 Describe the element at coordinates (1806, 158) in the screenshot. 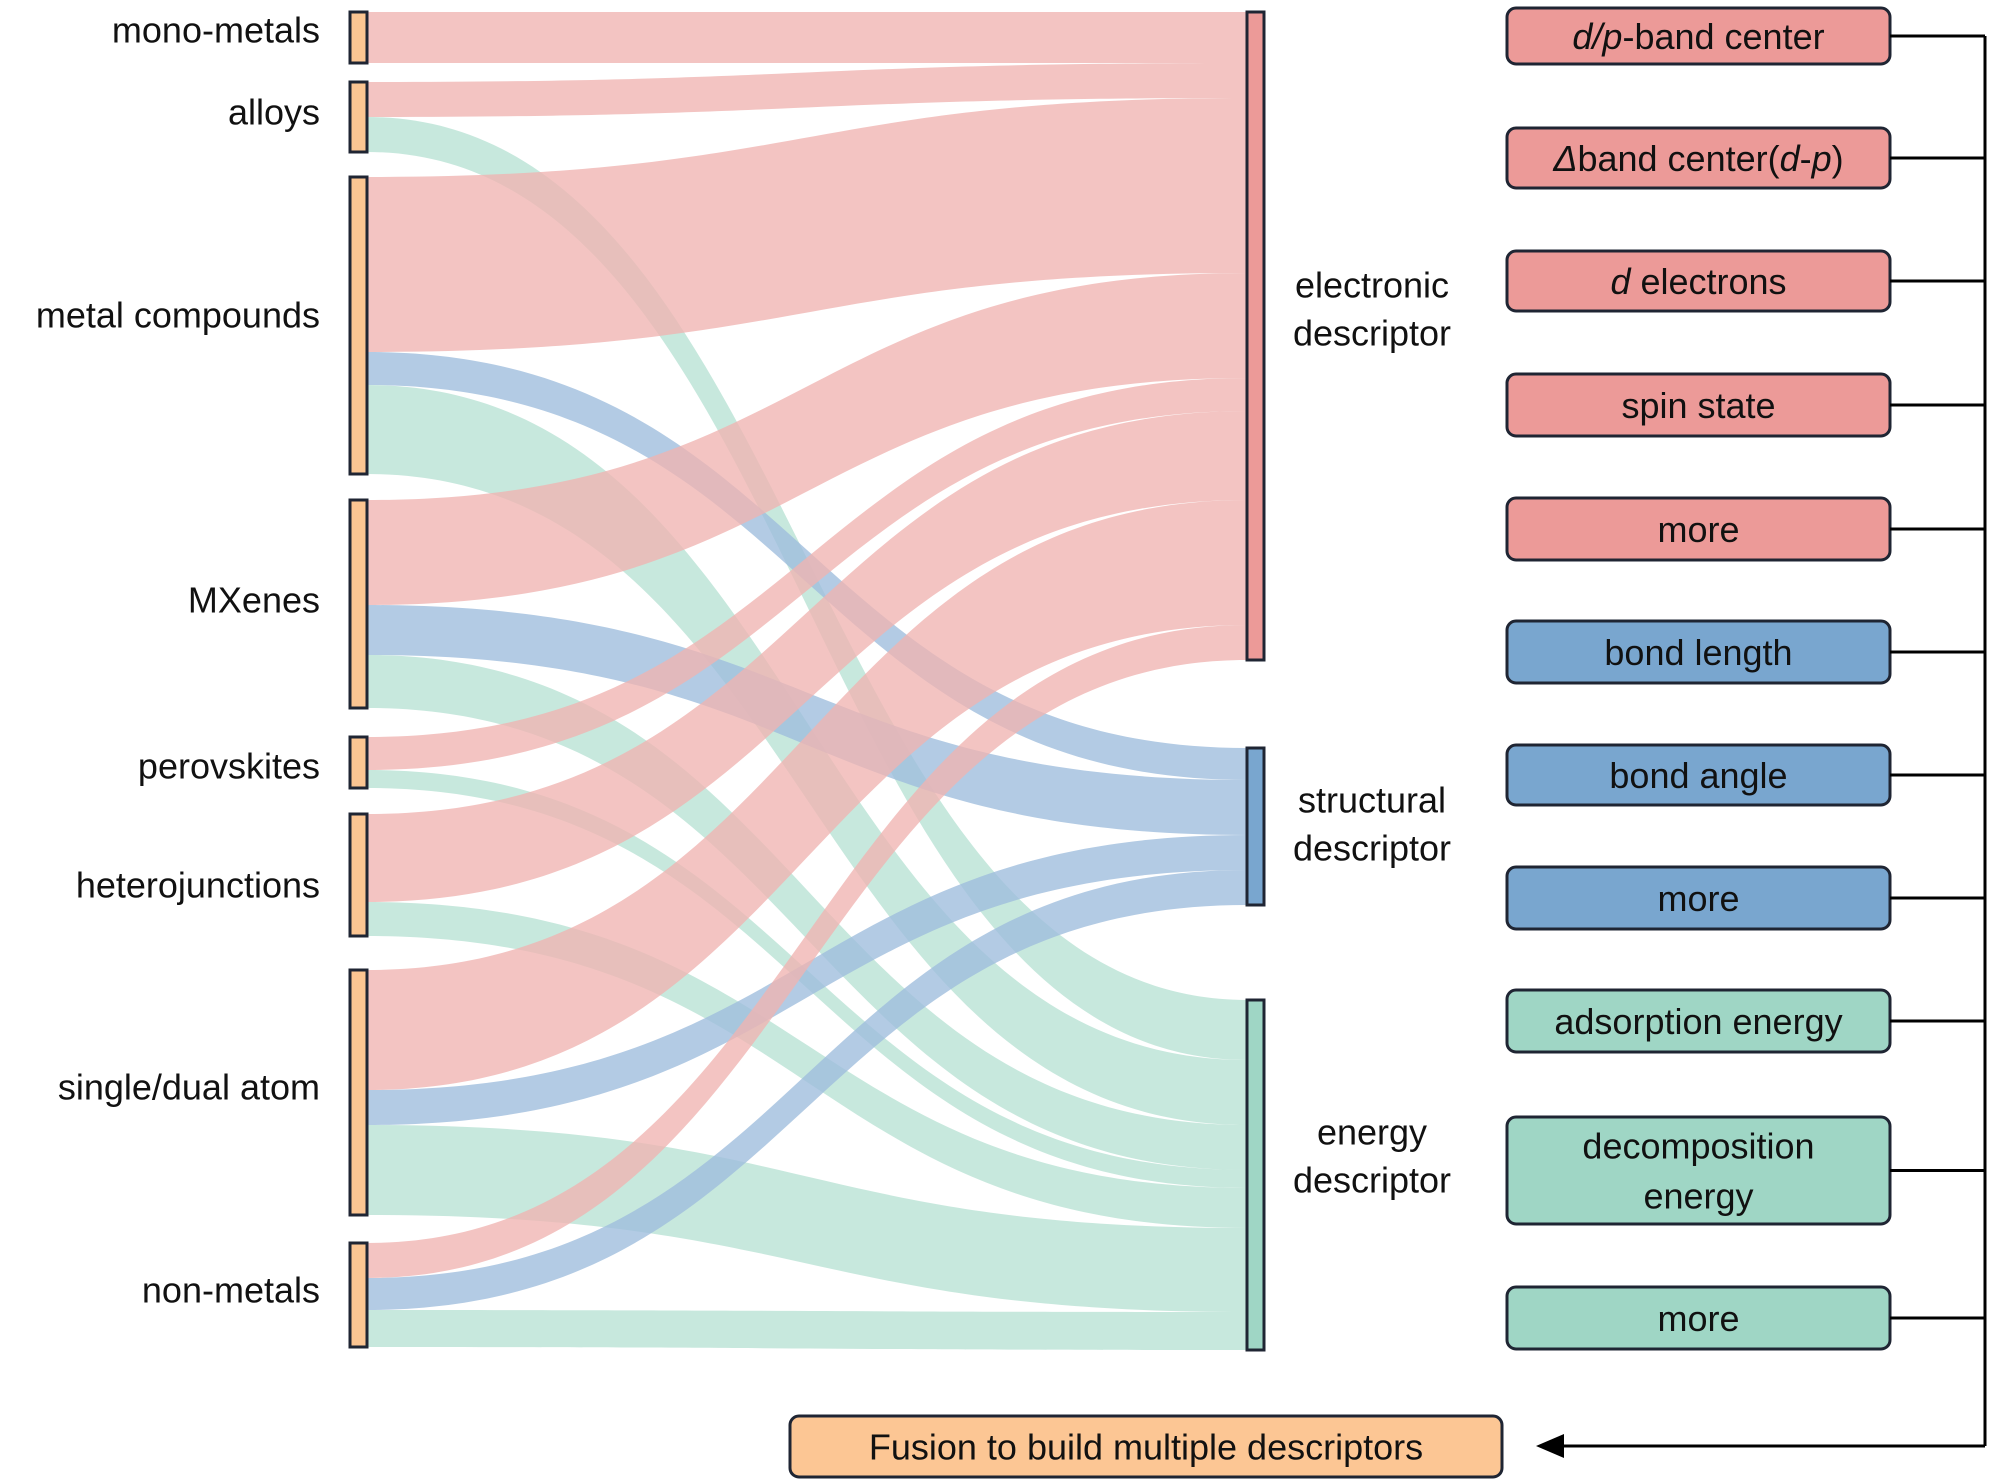

I see `descriptor-label-segment: -` at that location.